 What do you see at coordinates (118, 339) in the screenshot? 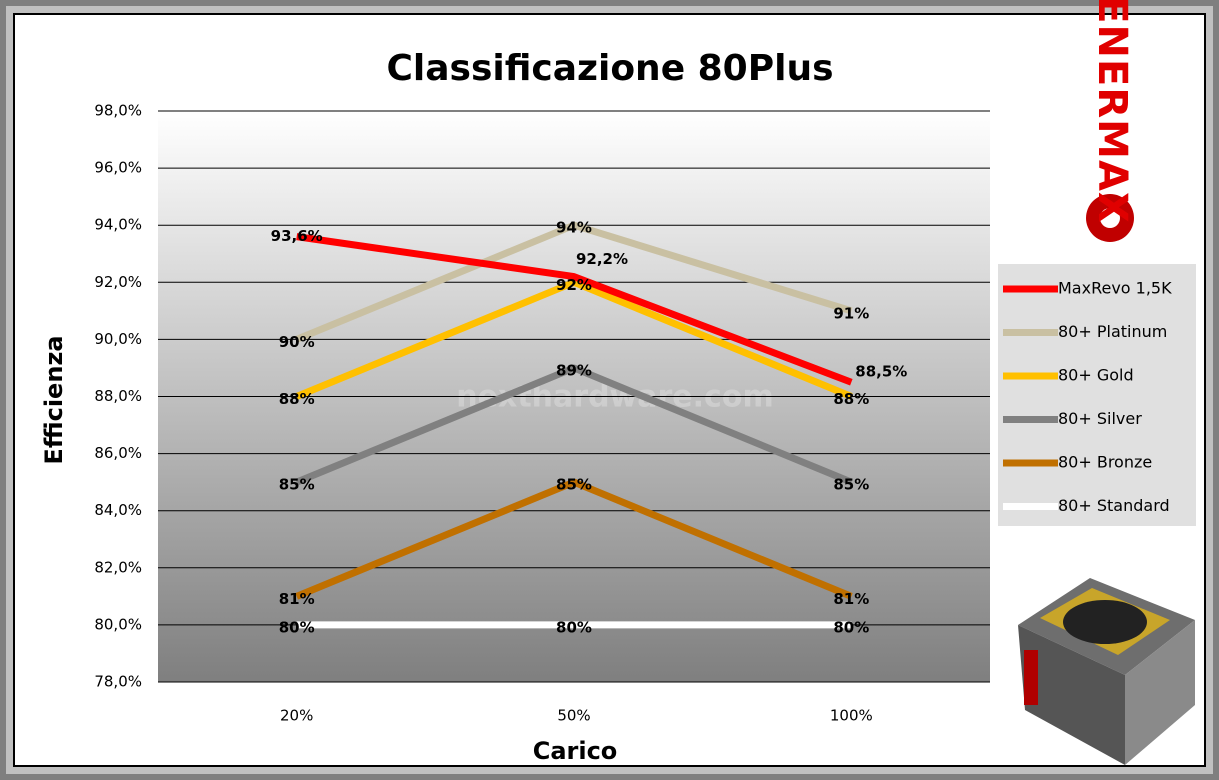
I see `y-tick-label: 90,0%` at bounding box center [118, 339].